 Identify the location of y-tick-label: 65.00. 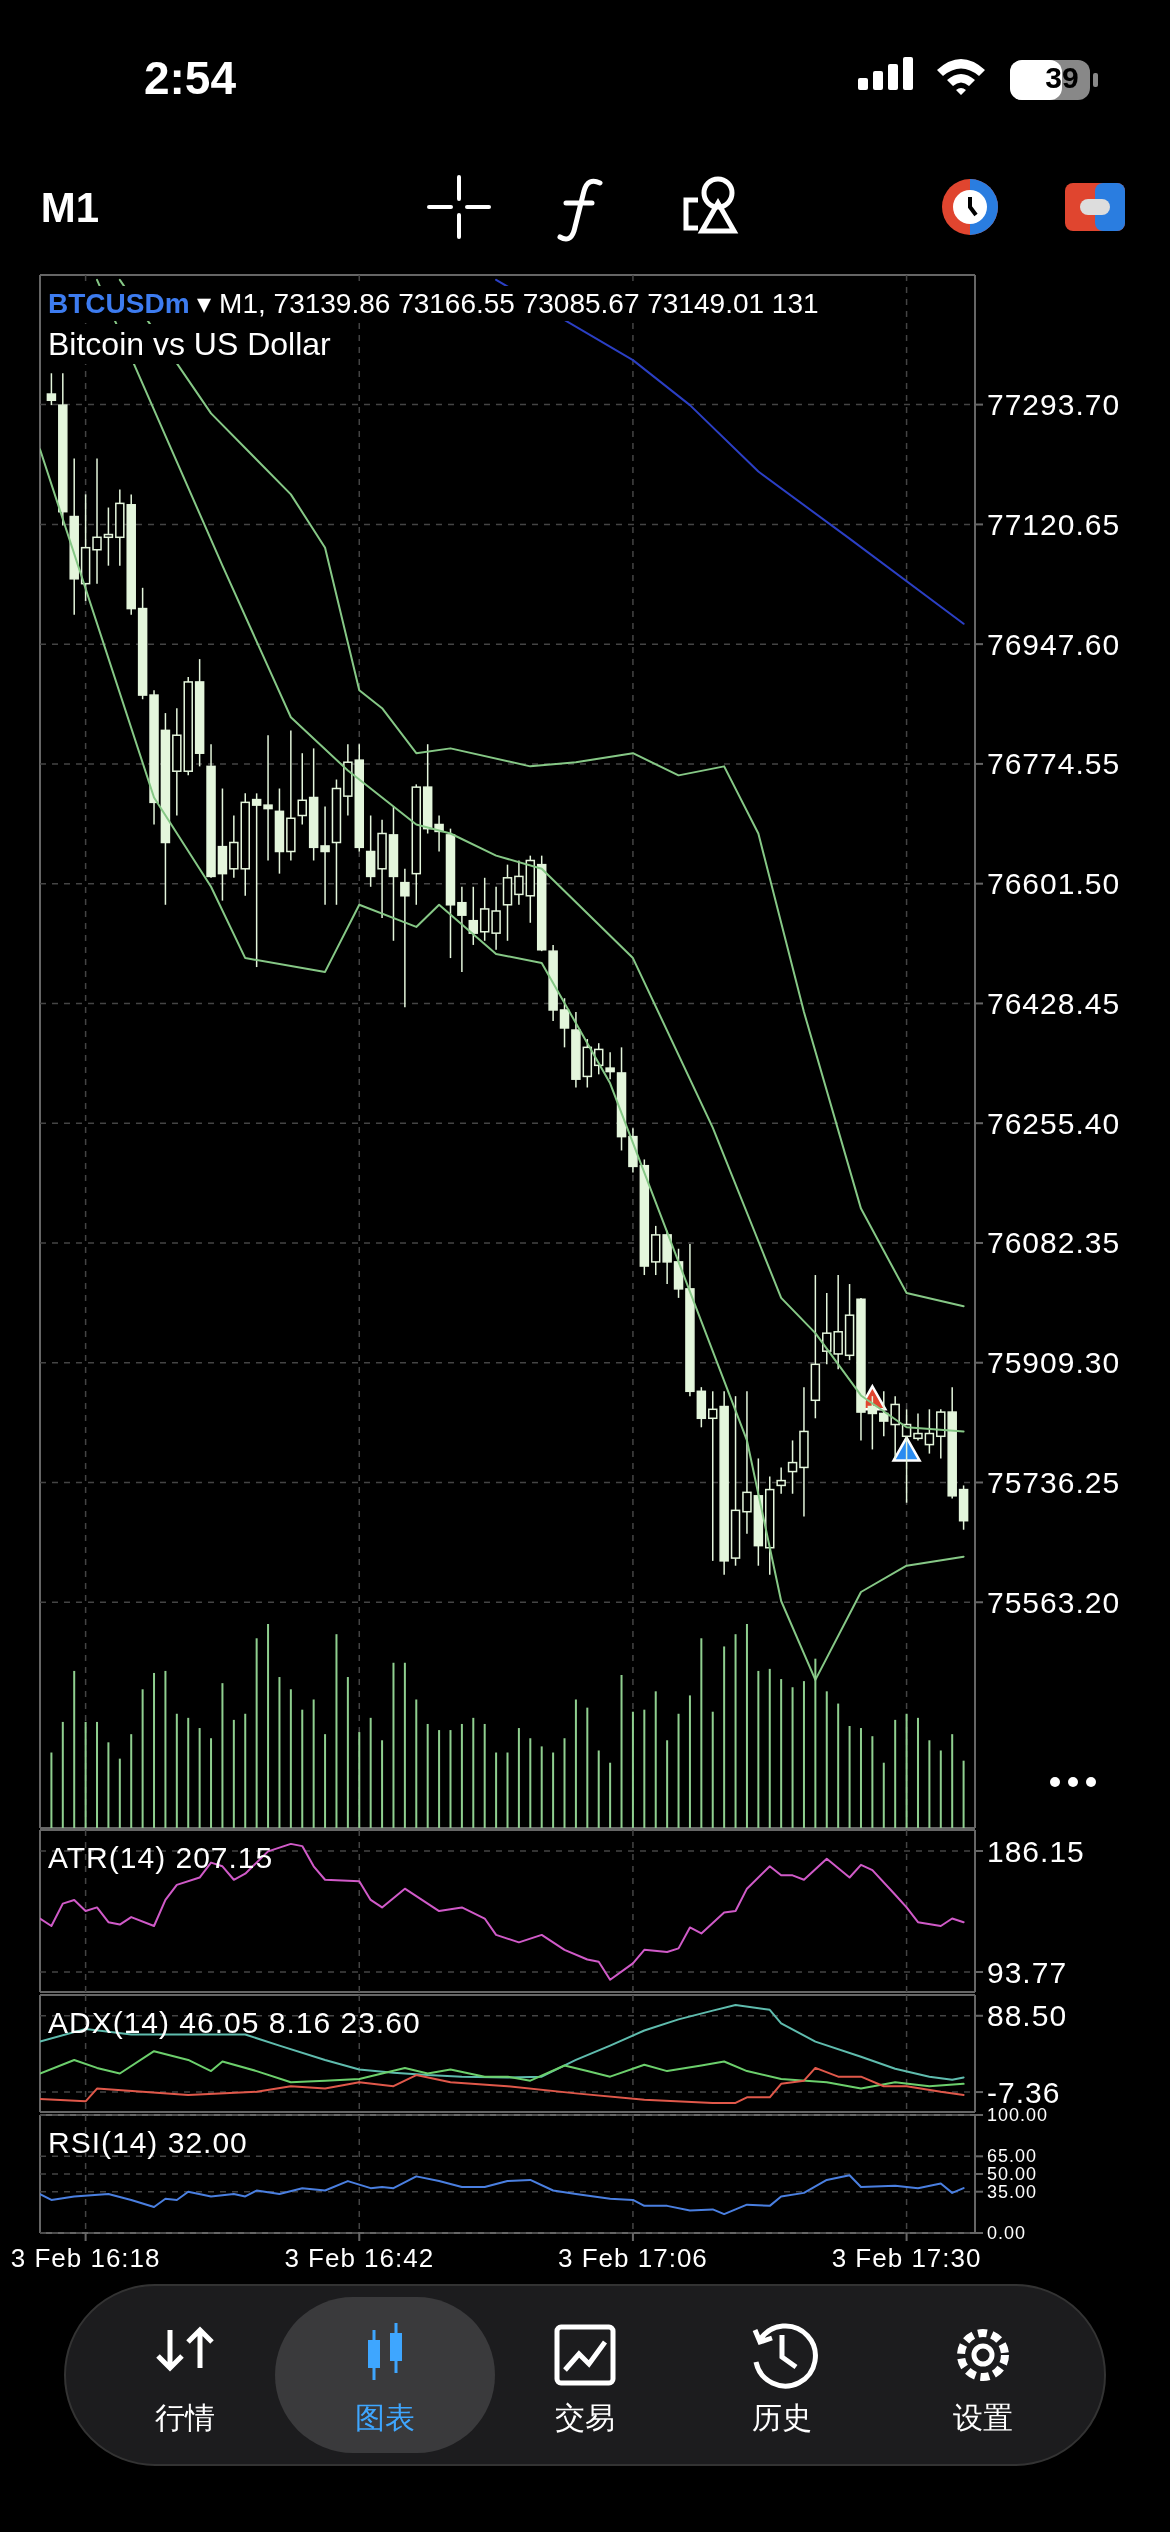
(1012, 2156).